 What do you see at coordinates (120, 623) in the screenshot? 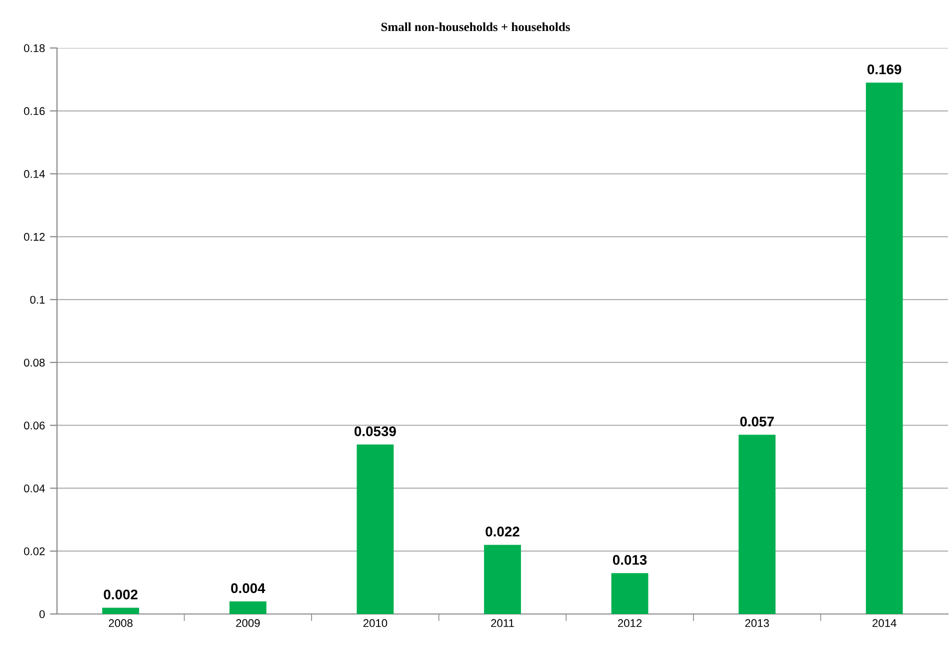
I see `x-tick-label: 2008` at bounding box center [120, 623].